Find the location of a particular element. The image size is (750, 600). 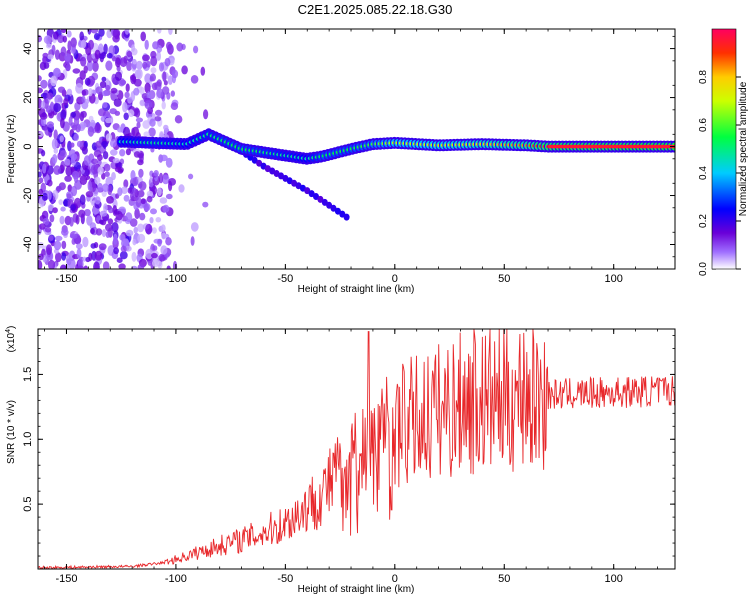

bottom-xlabel: Height of straight line (km) is located at coordinates (356, 589).